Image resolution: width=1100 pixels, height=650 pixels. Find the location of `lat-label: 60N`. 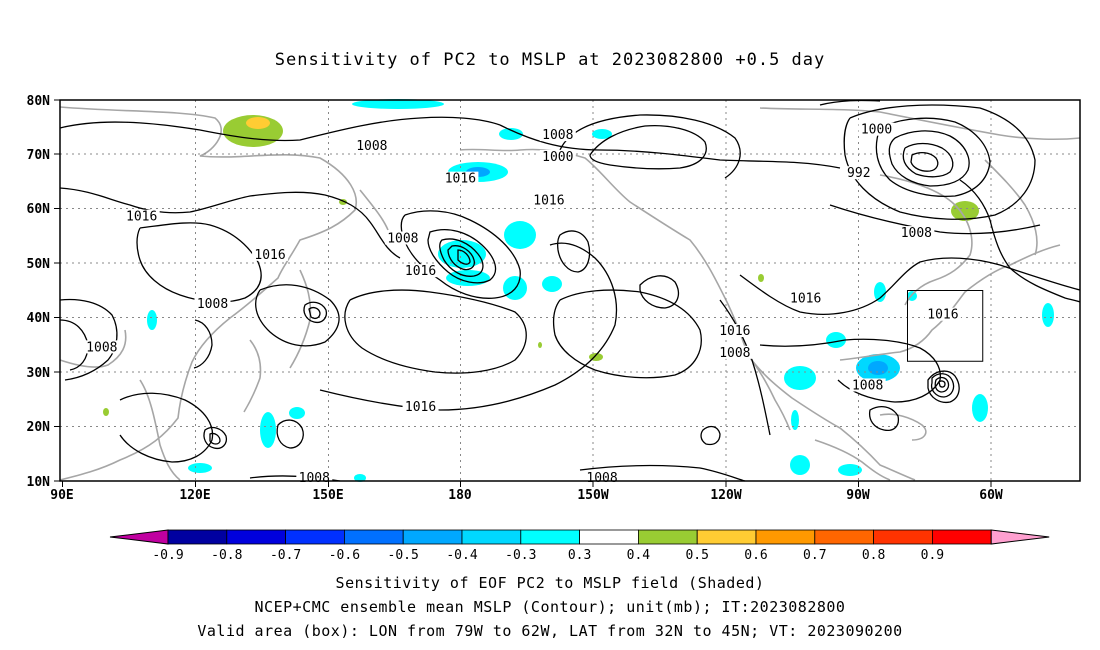

lat-label: 60N is located at coordinates (39, 209).